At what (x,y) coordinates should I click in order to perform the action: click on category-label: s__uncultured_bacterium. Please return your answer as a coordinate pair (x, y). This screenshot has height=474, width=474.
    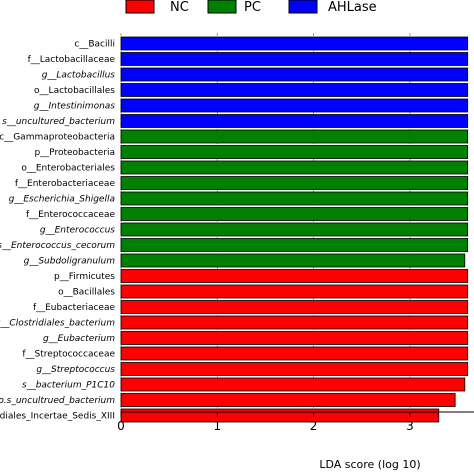
    Looking at the image, I should click on (58, 122).